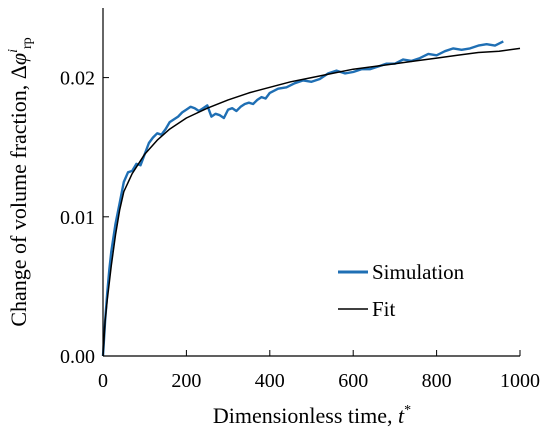  I want to click on legend-label-simulation: Simulation, so click(418, 272).